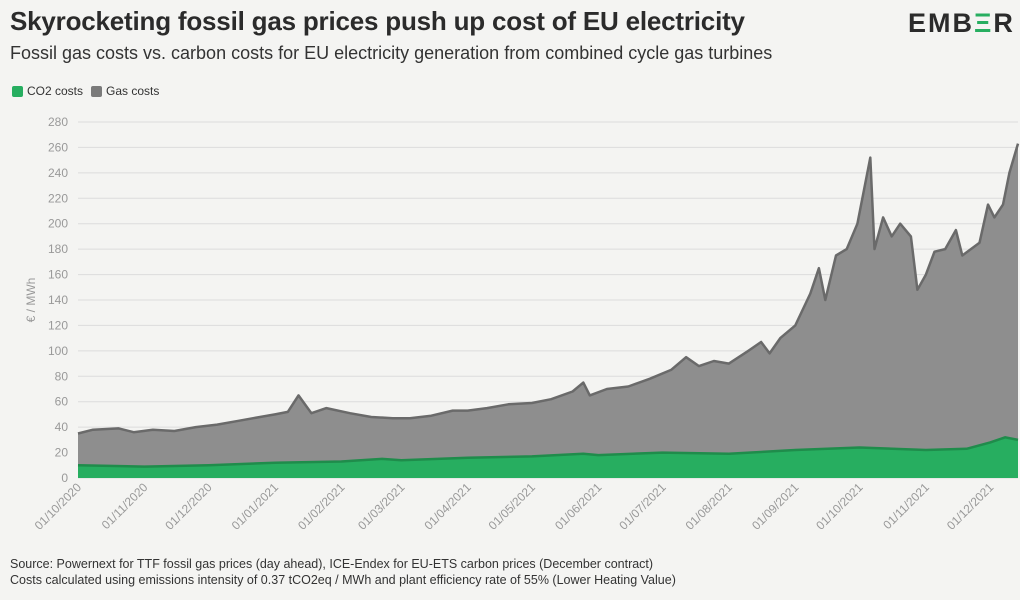 This screenshot has height=600, width=1020. What do you see at coordinates (548, 452) in the screenshot?
I see `co2-costs-line` at bounding box center [548, 452].